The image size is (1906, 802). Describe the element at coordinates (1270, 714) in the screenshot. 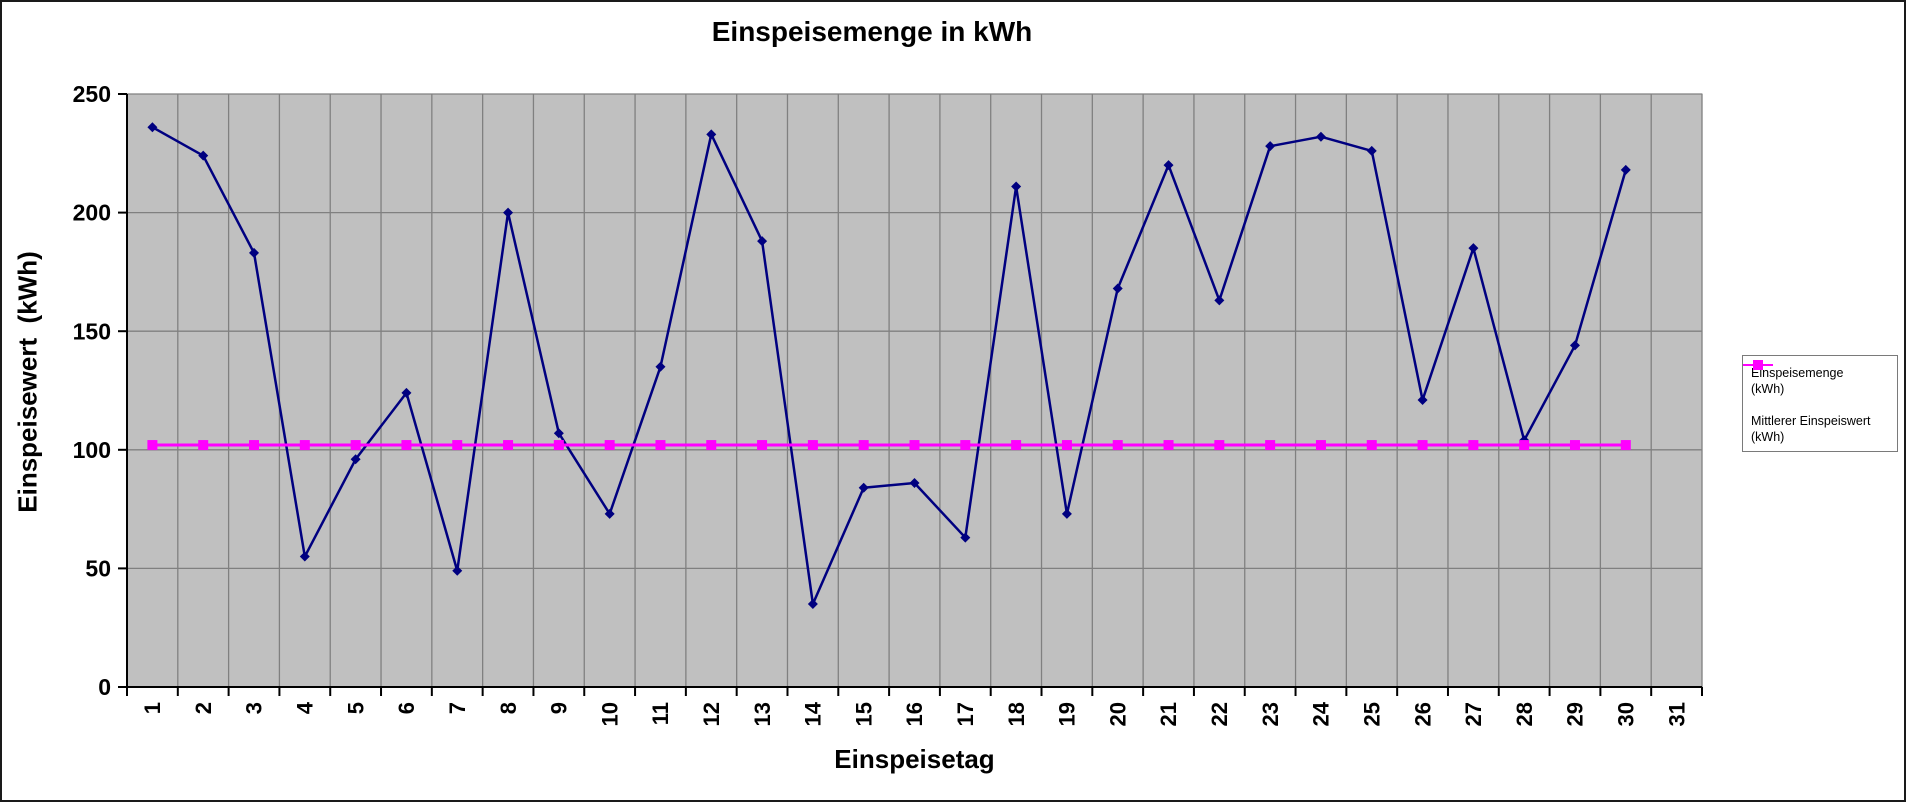

I see `x-tick-label: 23` at that location.